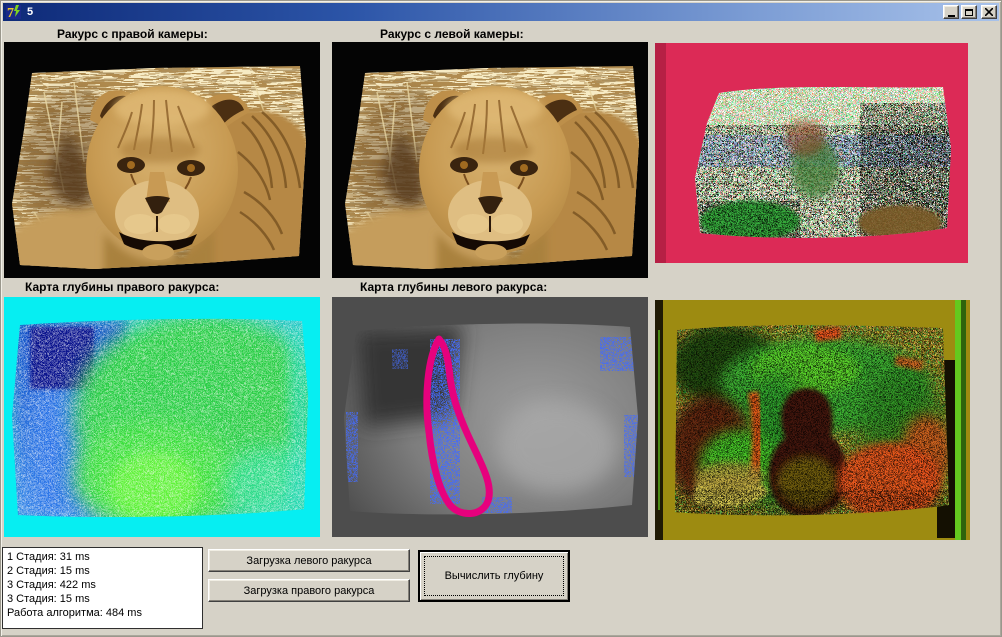 Image resolution: width=1002 pixels, height=637 pixels. I want to click on maximize-button, so click(969, 12).